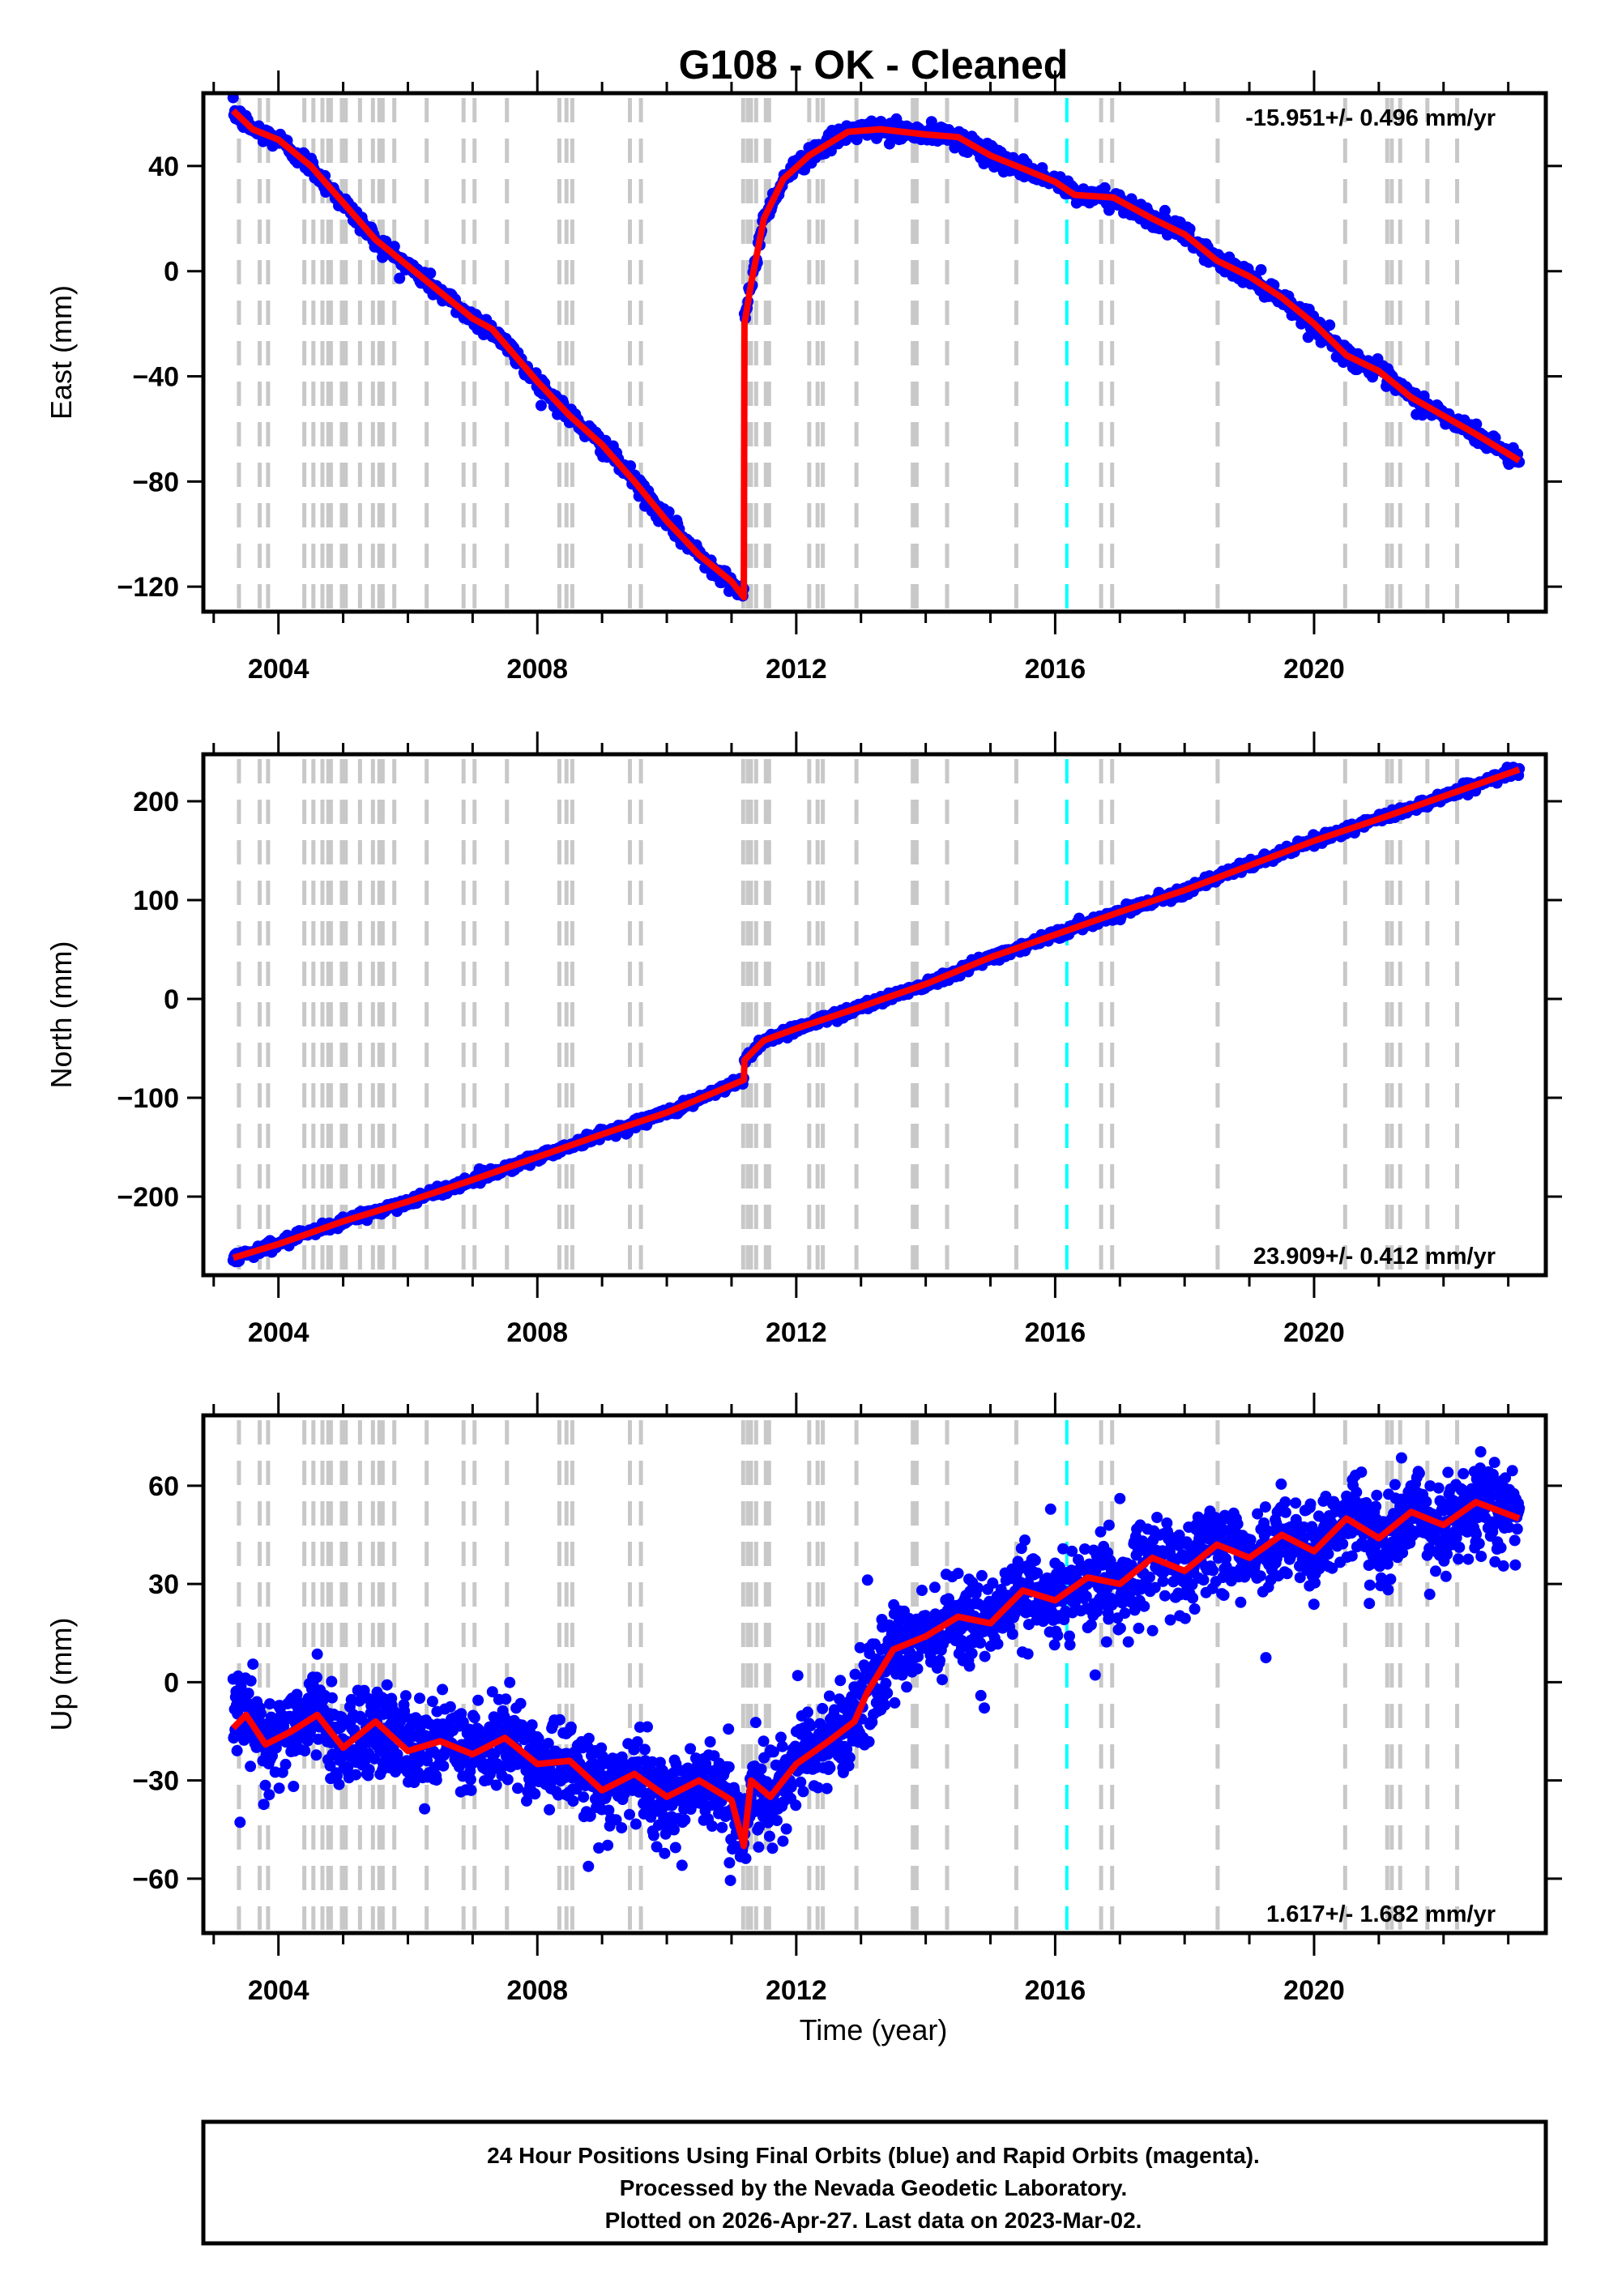 This screenshot has width=1609, height=2296. Describe the element at coordinates (874, 64) in the screenshot. I see `chart-title: G108 - OK - Cleaned` at that location.